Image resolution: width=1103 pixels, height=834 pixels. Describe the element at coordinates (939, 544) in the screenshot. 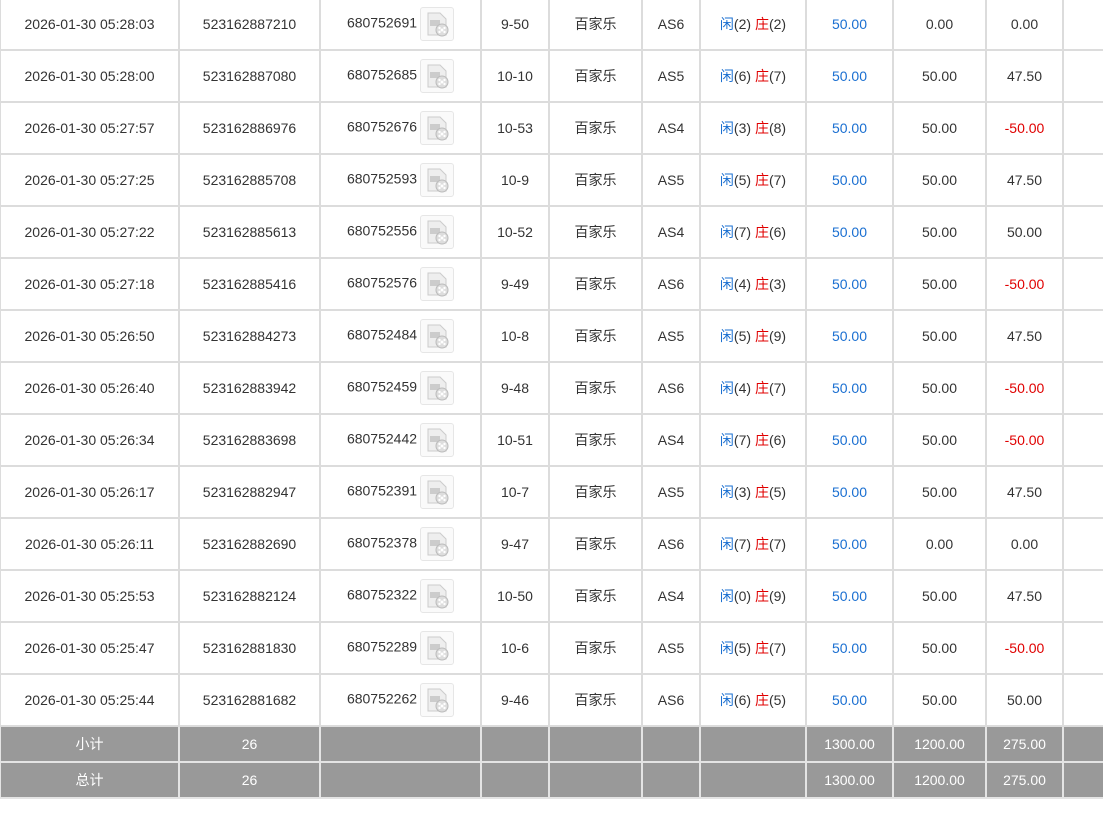

I see `valid-amount: 0.00` at that location.